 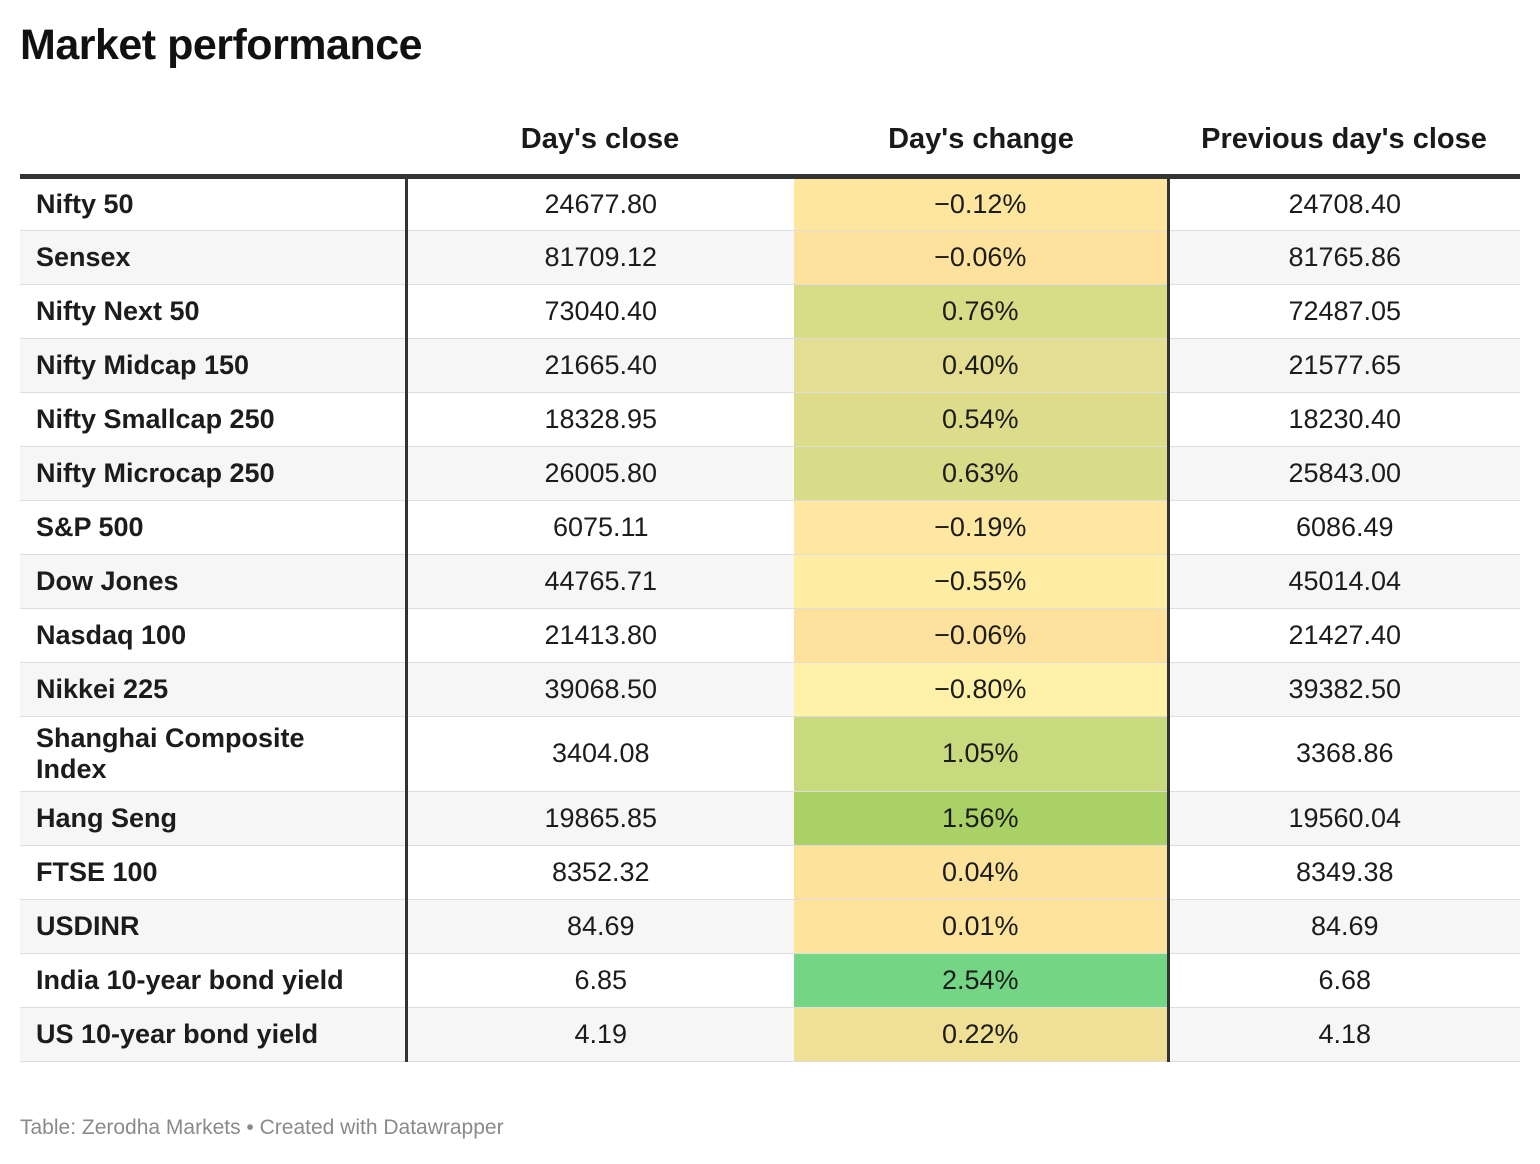 I want to click on days-close-cell: 26005.80, so click(x=599, y=473).